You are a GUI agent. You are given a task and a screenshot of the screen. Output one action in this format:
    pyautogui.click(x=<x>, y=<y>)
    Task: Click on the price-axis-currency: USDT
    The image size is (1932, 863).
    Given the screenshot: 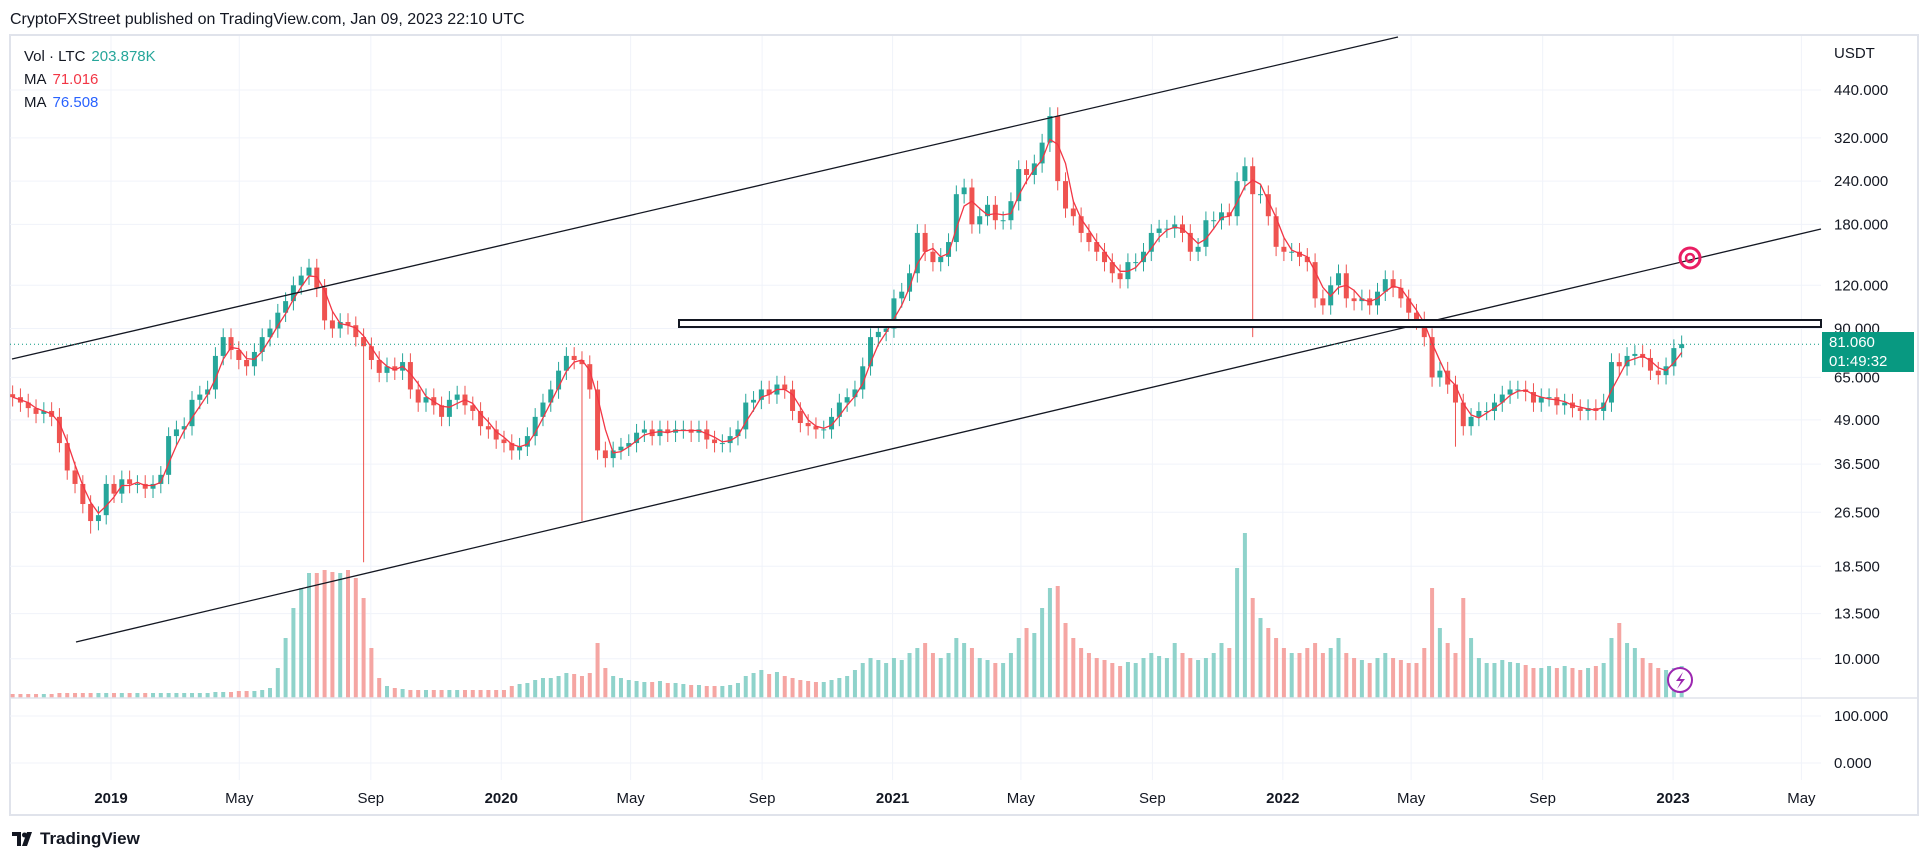 What is the action you would take?
    pyautogui.click(x=1854, y=53)
    